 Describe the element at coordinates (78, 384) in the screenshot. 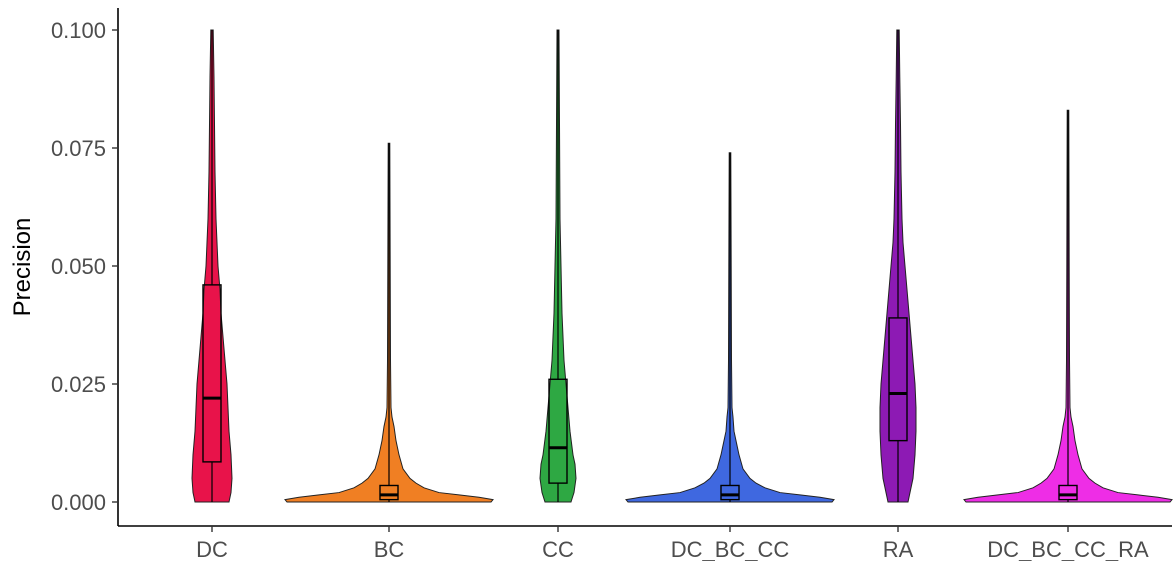

I see `y-tick-label: 0.025` at that location.